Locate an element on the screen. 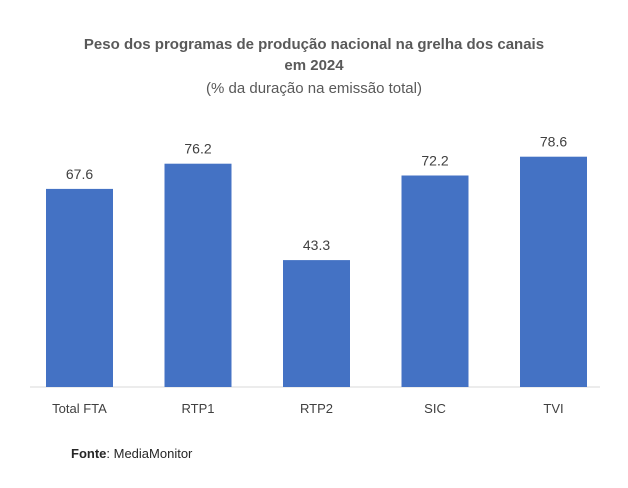  bar-sic is located at coordinates (435, 281).